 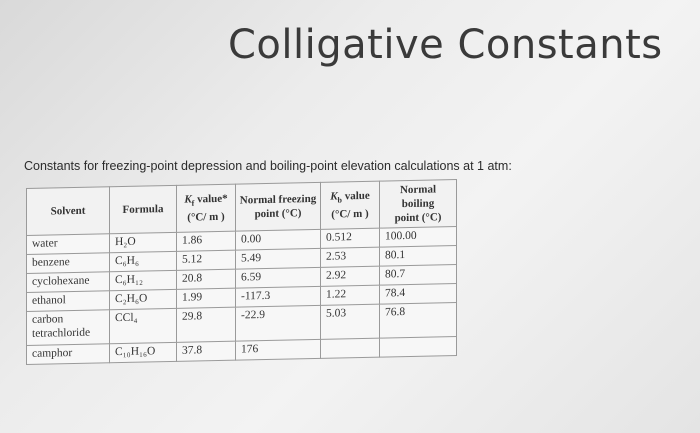 What do you see at coordinates (143, 209) in the screenshot?
I see `header-formula: Formula` at bounding box center [143, 209].